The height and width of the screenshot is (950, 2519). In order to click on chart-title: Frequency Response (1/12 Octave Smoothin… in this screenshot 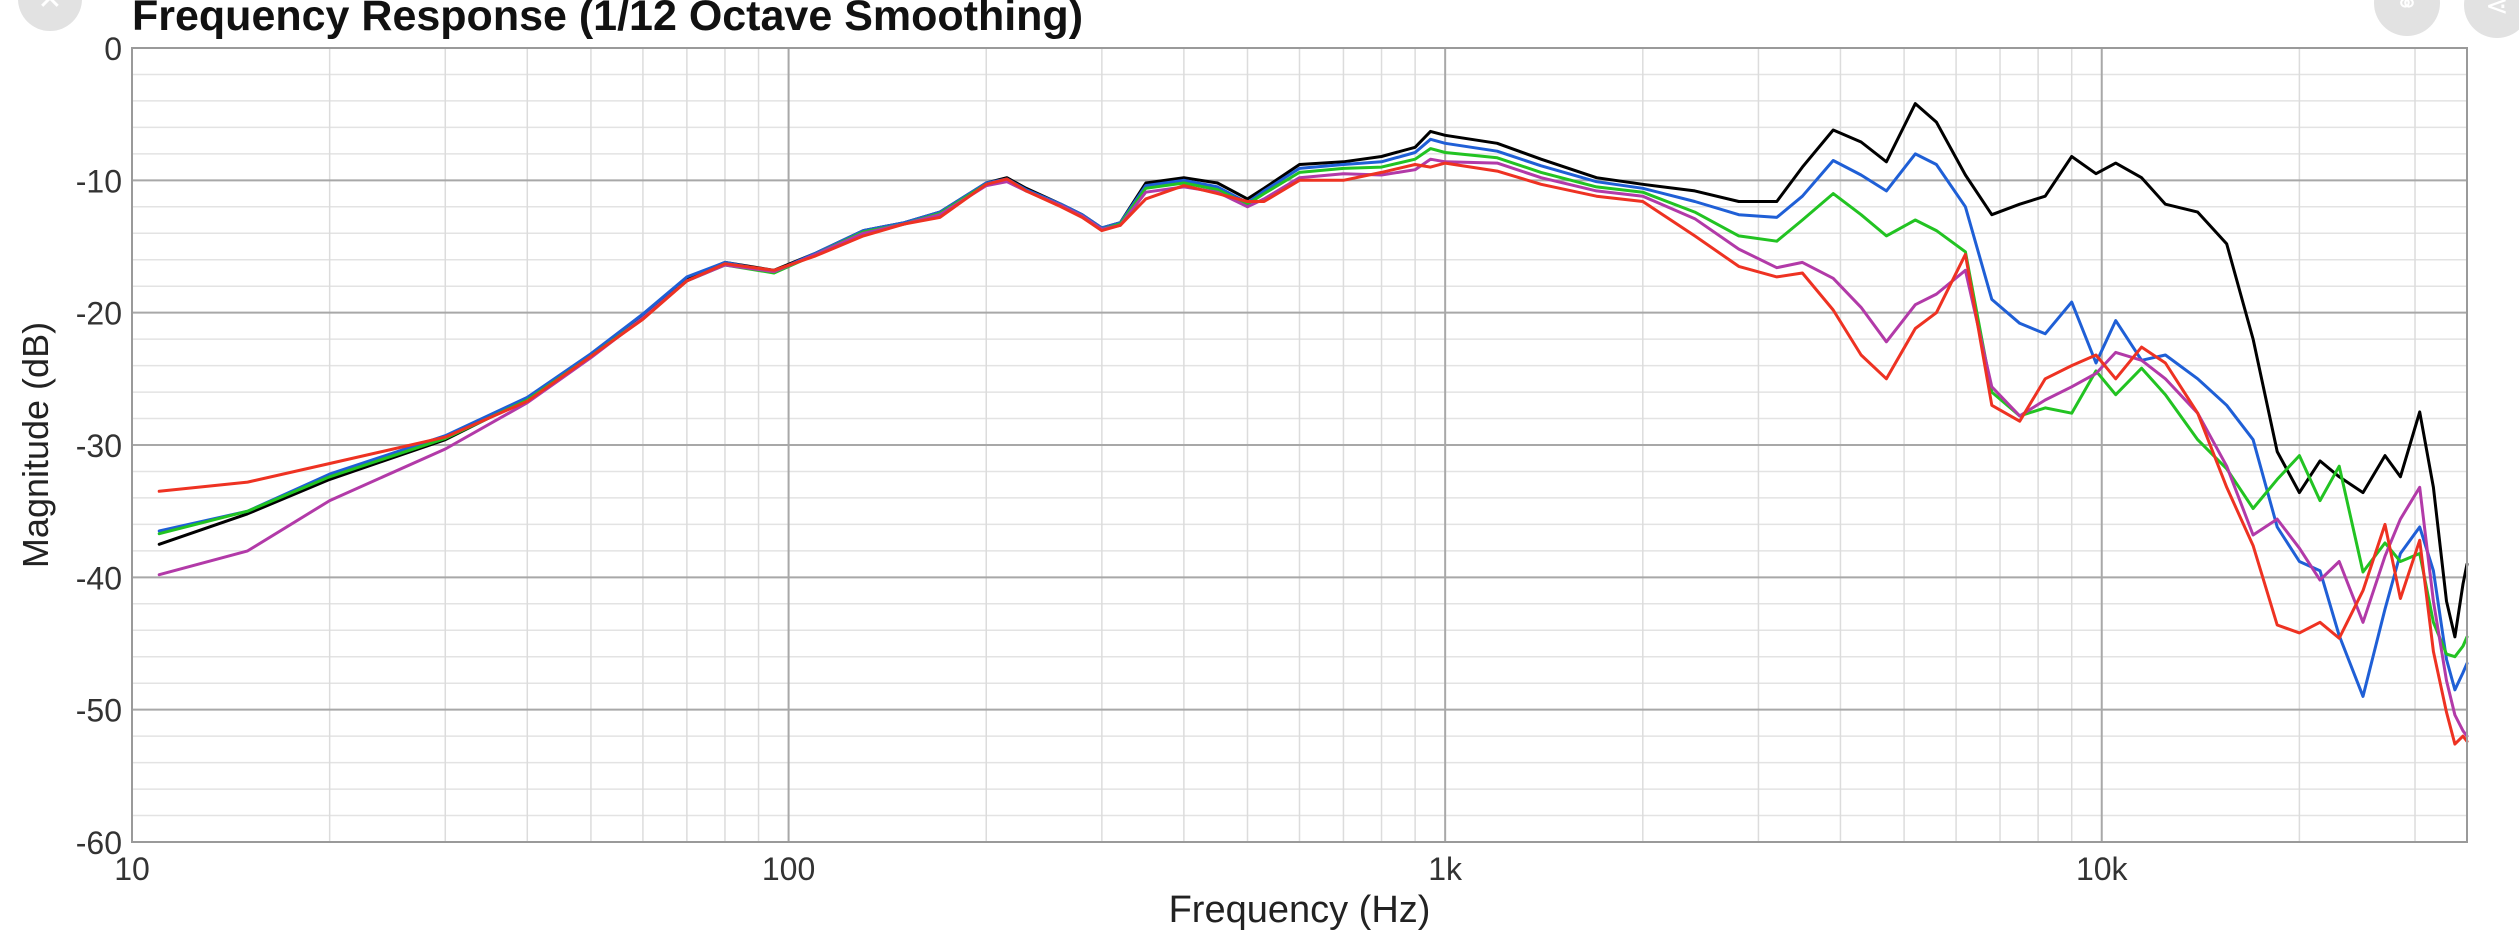, I will do `click(608, 20)`.